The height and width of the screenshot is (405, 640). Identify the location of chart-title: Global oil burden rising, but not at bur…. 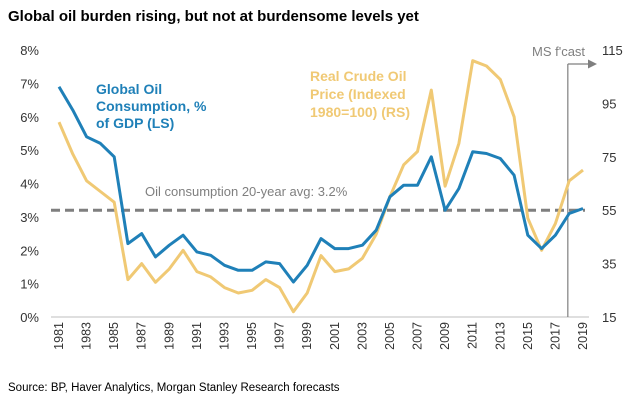
(213, 16).